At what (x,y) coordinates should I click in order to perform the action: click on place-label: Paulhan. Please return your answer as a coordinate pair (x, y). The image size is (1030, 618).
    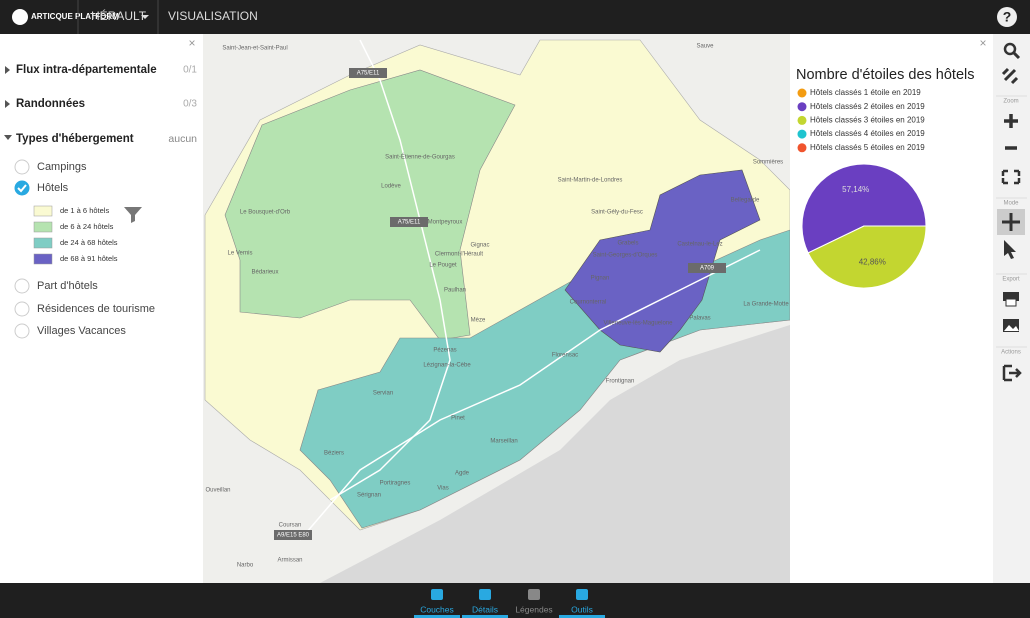
    Looking at the image, I should click on (455, 291).